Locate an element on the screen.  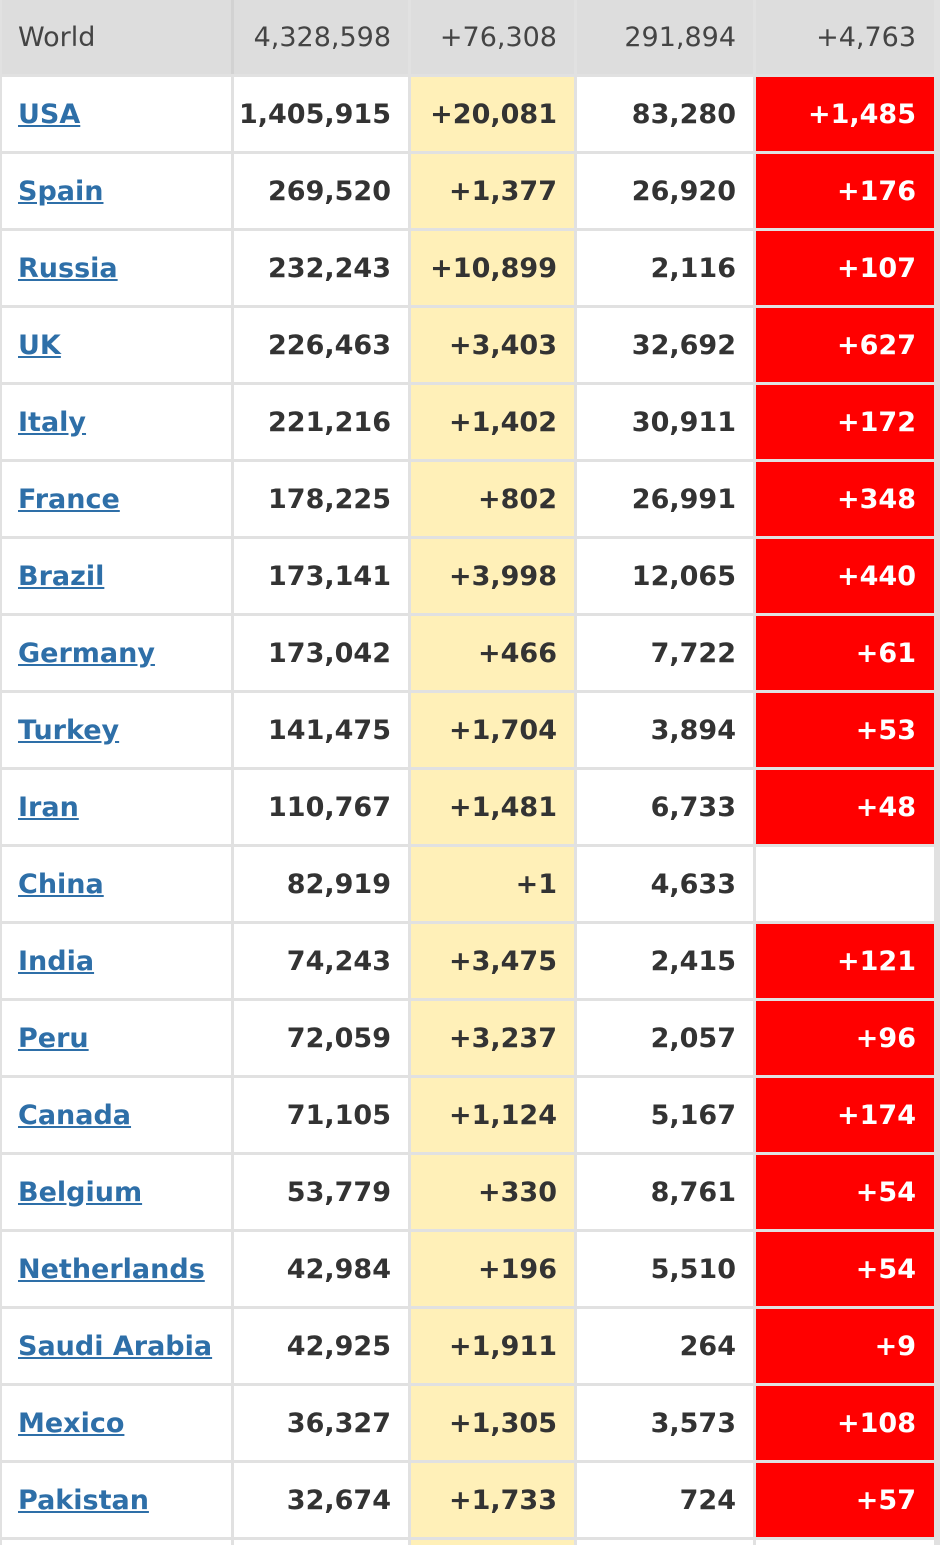
country-cell: Netherlands is located at coordinates (118, 1269).